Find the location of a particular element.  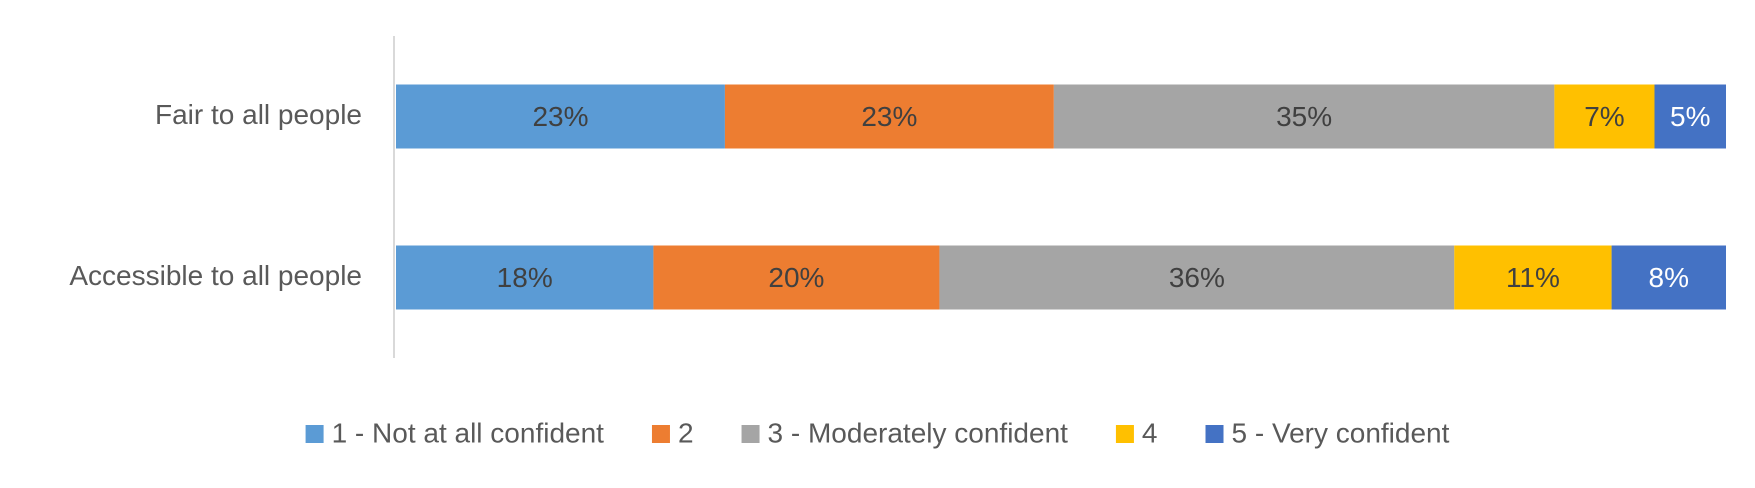

legend-label: 5 - Very confident is located at coordinates (1341, 432).